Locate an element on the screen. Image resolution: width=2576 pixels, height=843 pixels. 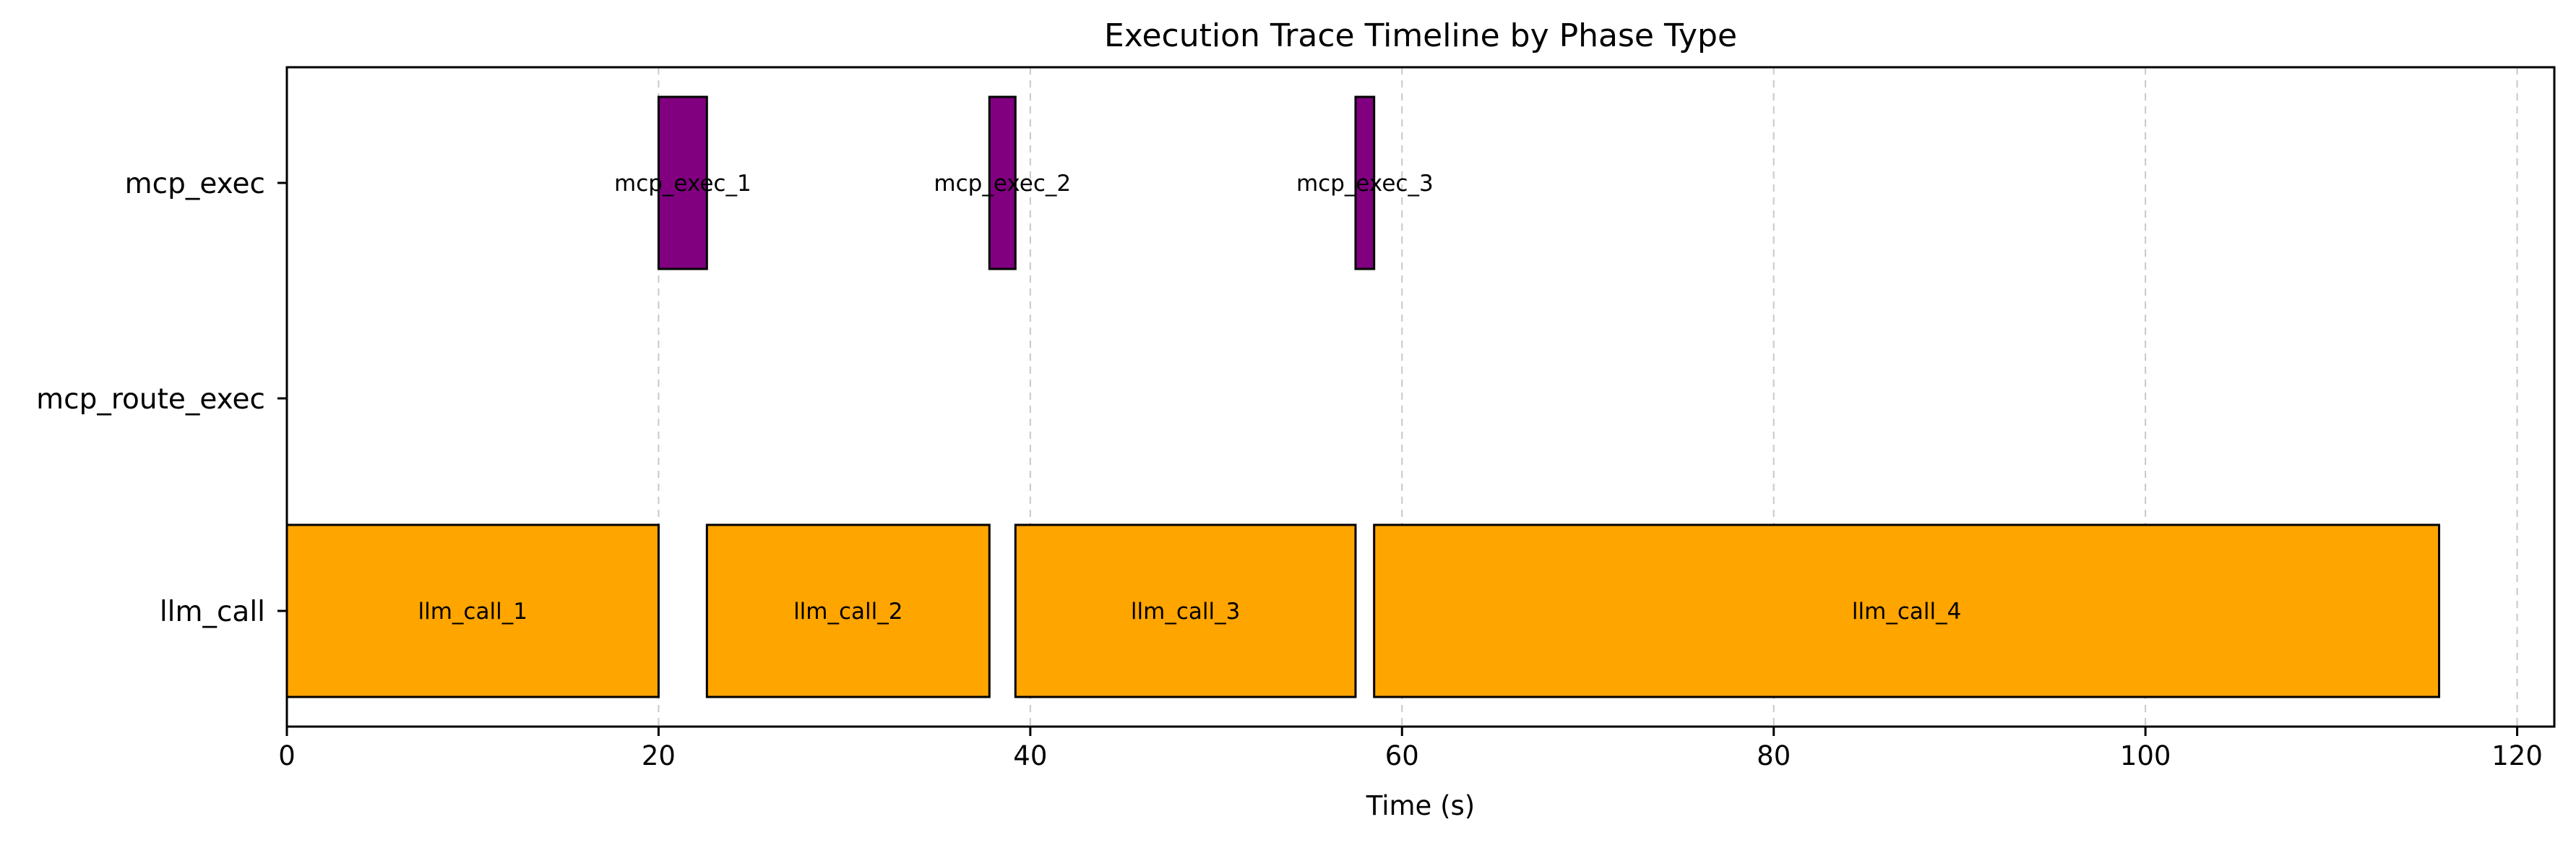
bar-label: mcp_exec_1 is located at coordinates (682, 184).